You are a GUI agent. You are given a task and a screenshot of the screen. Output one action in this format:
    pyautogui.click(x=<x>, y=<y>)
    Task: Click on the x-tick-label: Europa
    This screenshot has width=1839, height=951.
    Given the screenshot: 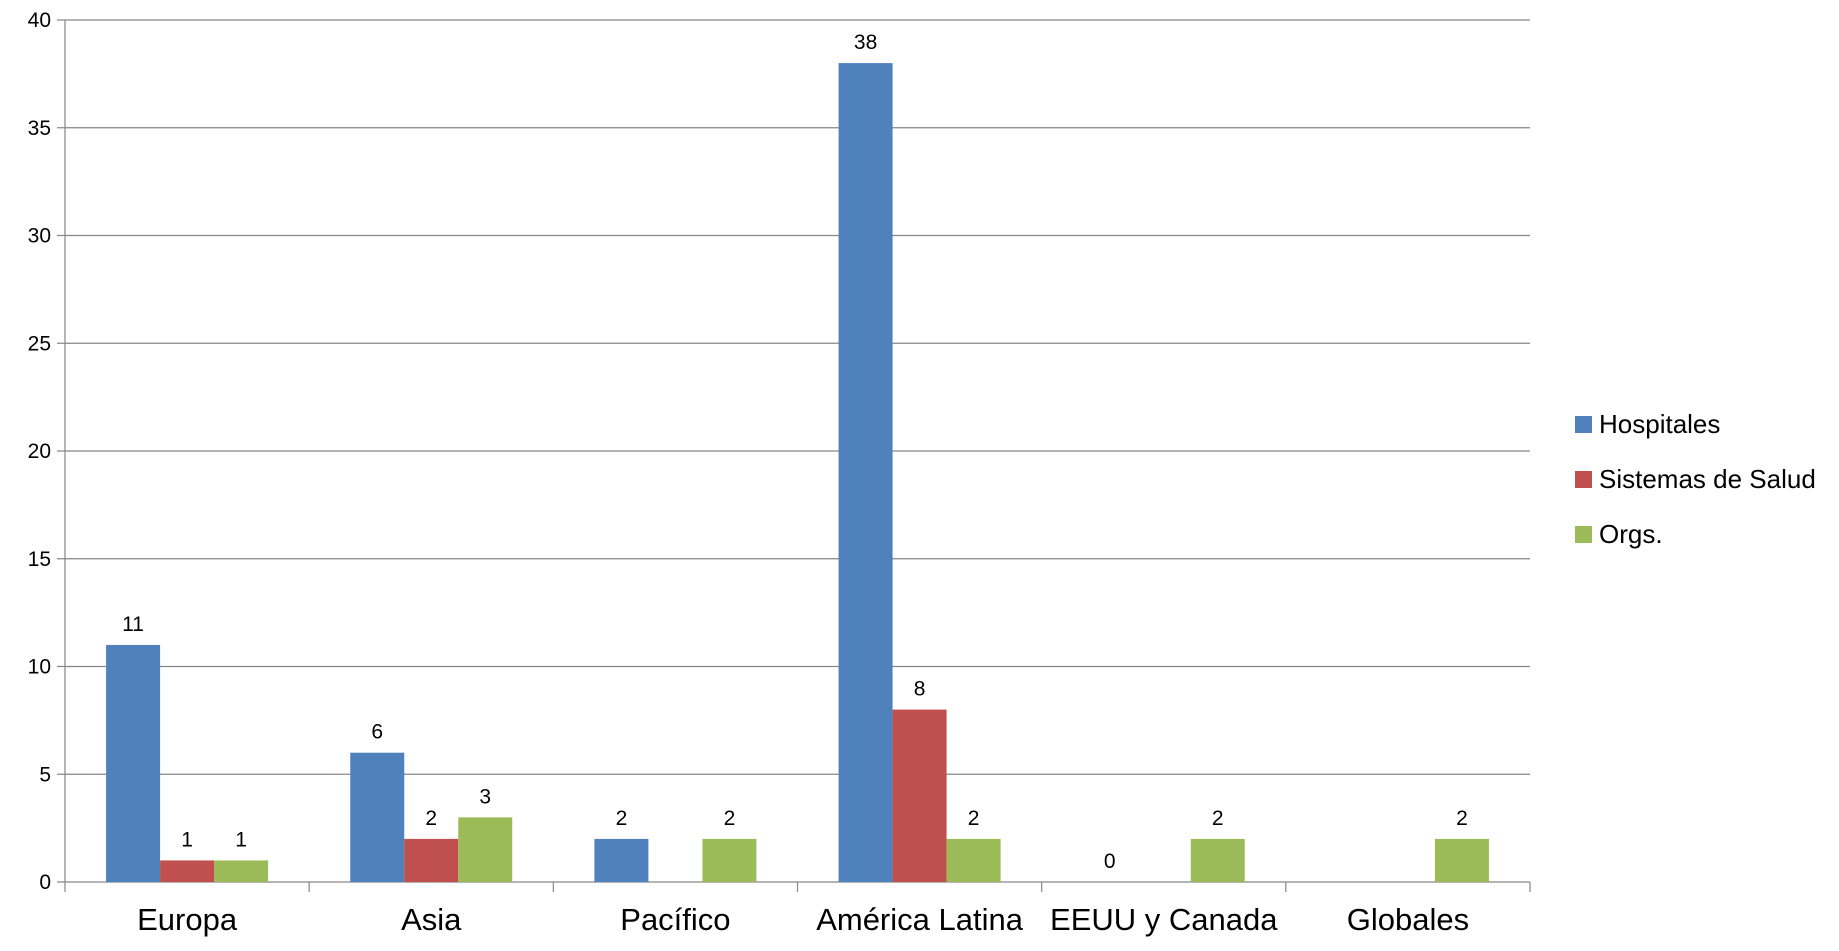 What is the action you would take?
    pyautogui.click(x=187, y=919)
    